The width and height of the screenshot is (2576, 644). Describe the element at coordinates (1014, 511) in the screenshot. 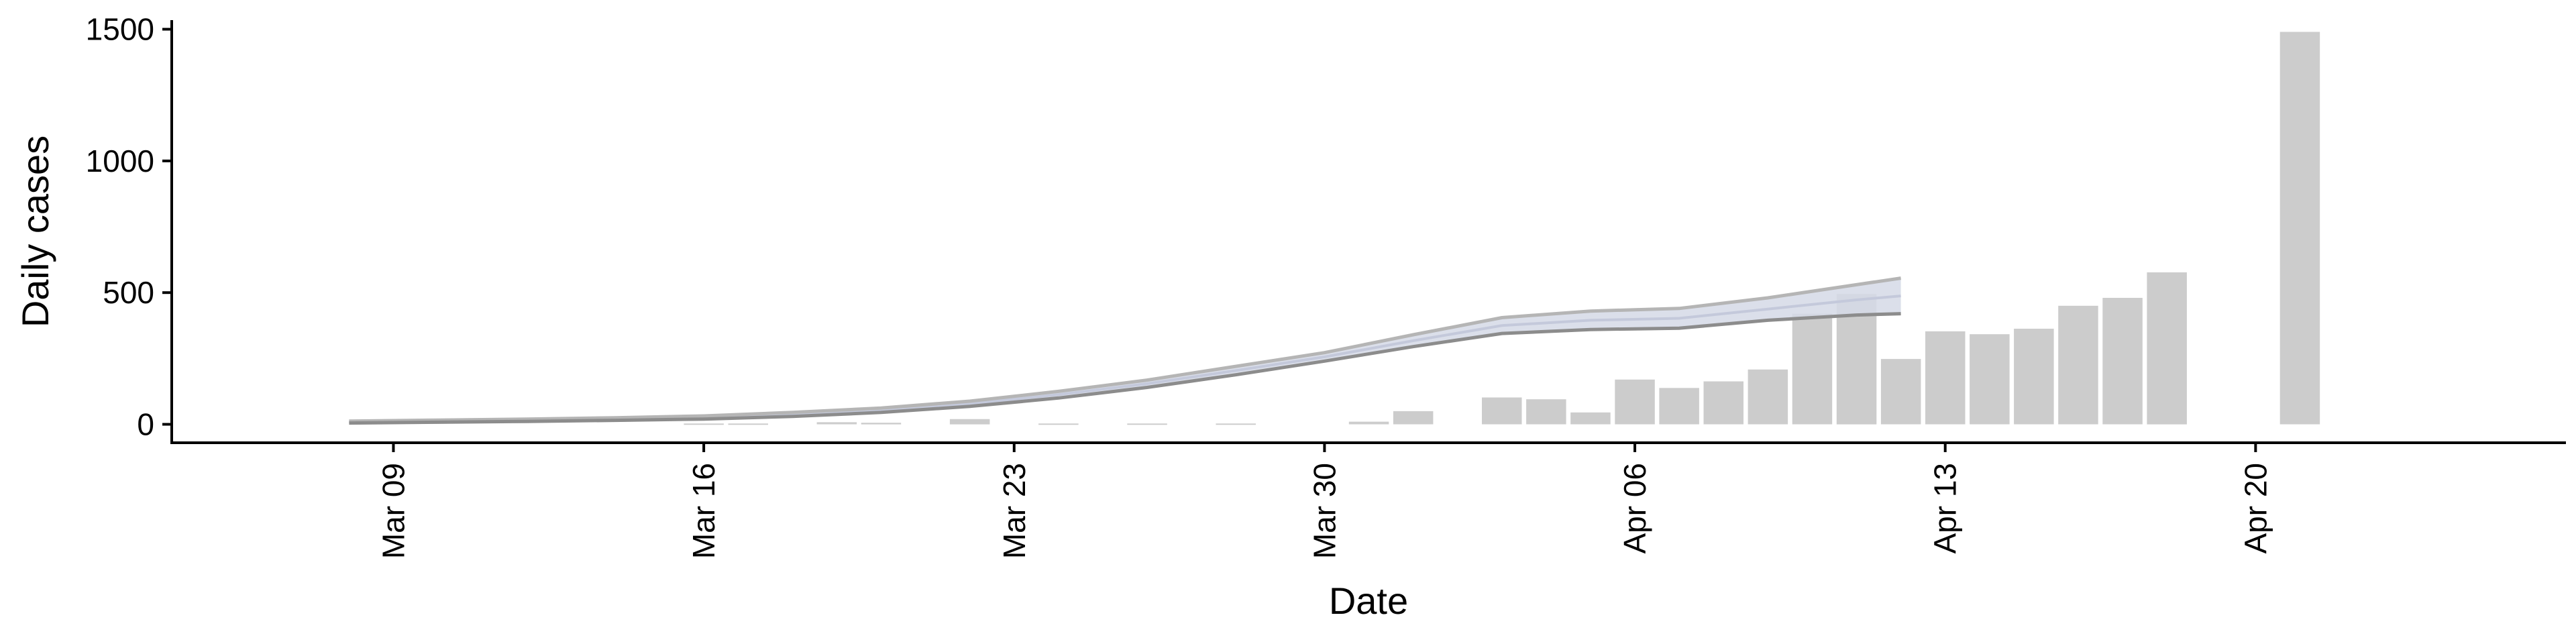

I see `x-tick-label: Mar 23` at that location.